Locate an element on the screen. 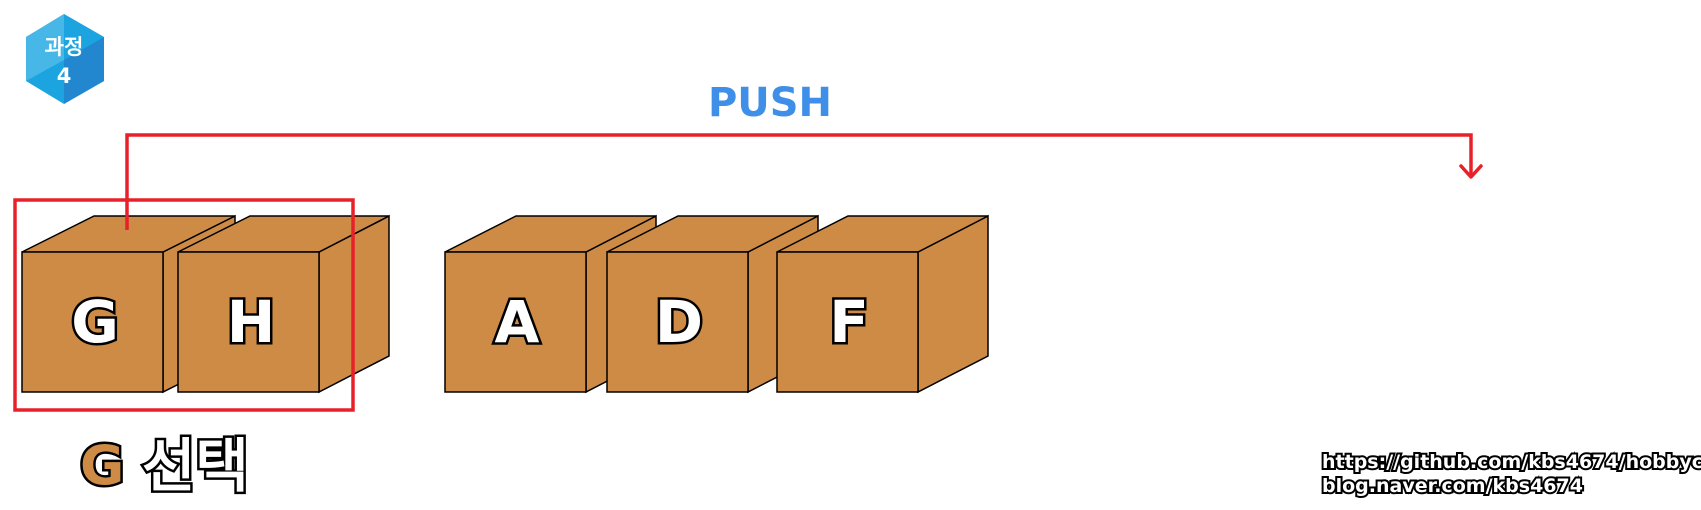 The image size is (1701, 510). box-a-label: A is located at coordinates (517, 322).